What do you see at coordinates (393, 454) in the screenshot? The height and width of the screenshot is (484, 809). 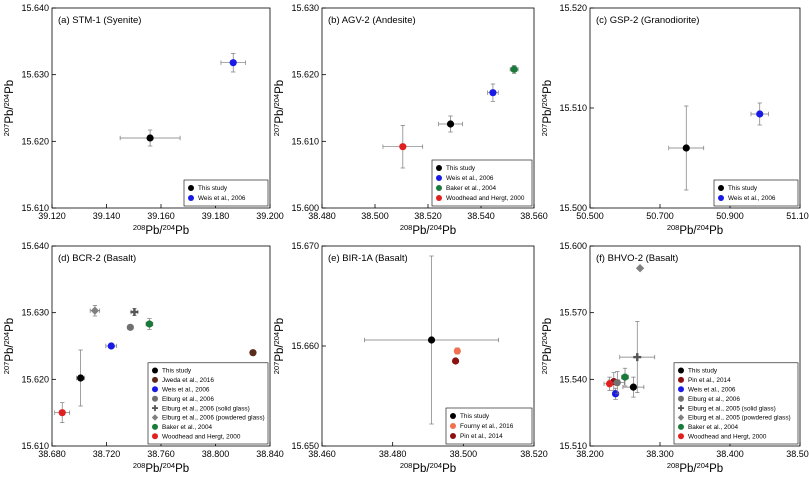 I see `panel-e-x-tick-label: 38.480` at bounding box center [393, 454].